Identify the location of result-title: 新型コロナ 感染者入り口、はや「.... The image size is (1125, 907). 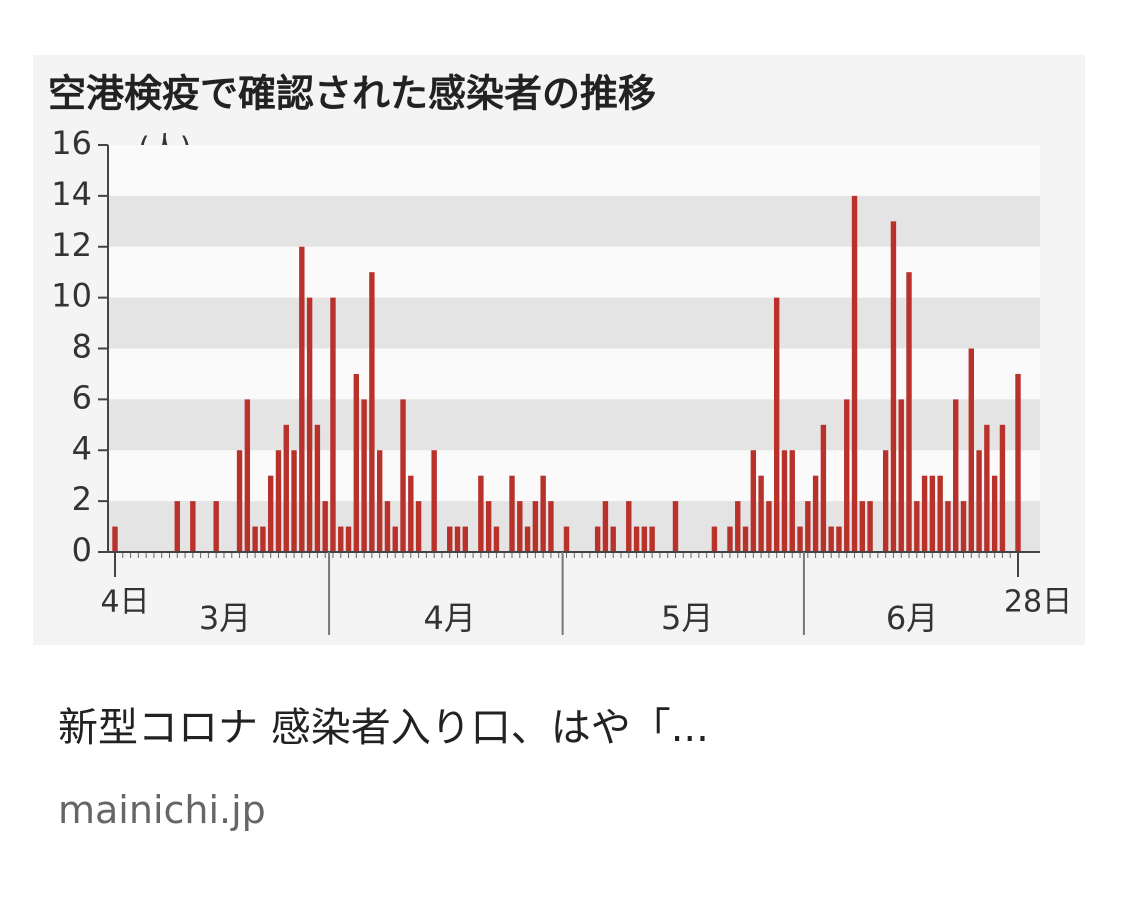
(383, 728).